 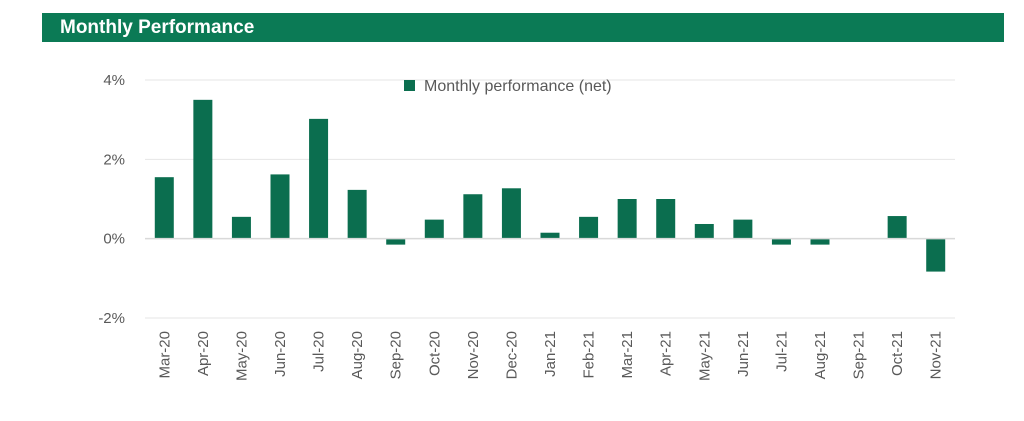 I want to click on x-tick-label: Apr-21, so click(x=666, y=353).